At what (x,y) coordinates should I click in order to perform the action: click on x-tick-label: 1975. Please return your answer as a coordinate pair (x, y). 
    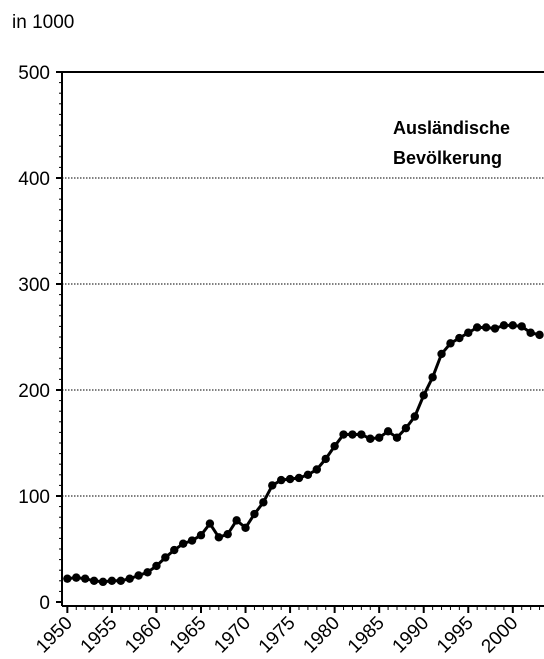
    Looking at the image, I should click on (277, 635).